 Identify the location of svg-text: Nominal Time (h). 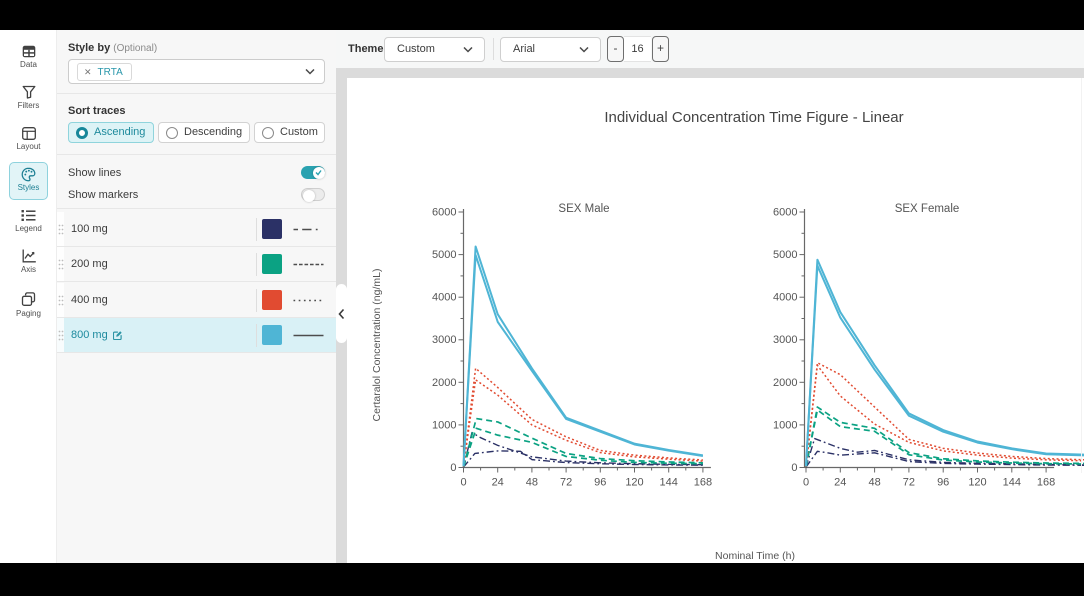
(755, 556).